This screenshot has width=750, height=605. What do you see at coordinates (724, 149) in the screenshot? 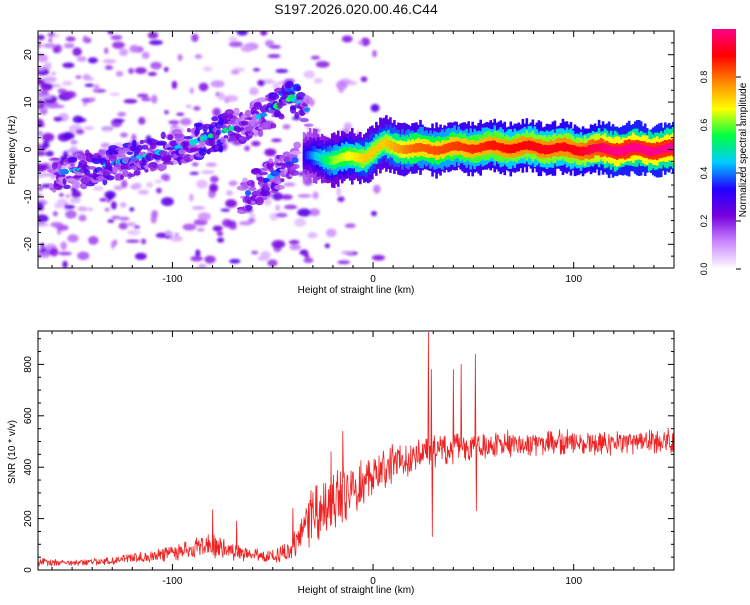
I see `colorbar-gradient` at bounding box center [724, 149].